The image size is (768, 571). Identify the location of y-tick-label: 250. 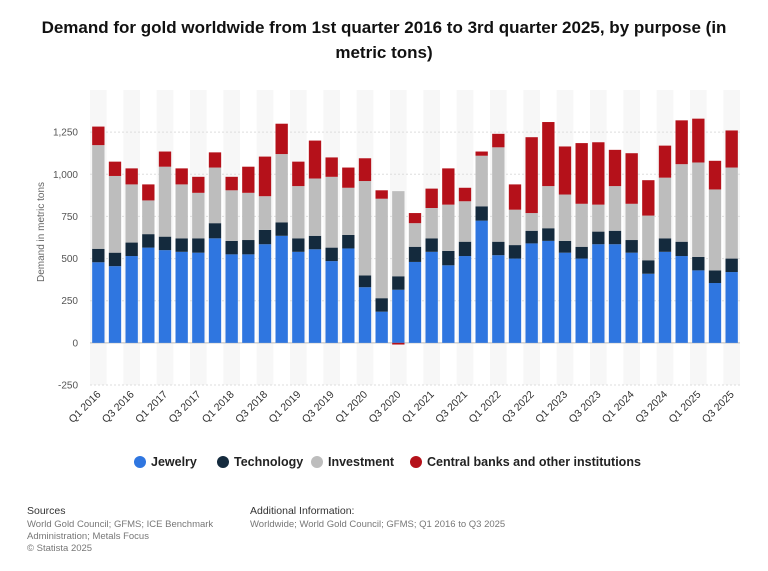
(69, 301).